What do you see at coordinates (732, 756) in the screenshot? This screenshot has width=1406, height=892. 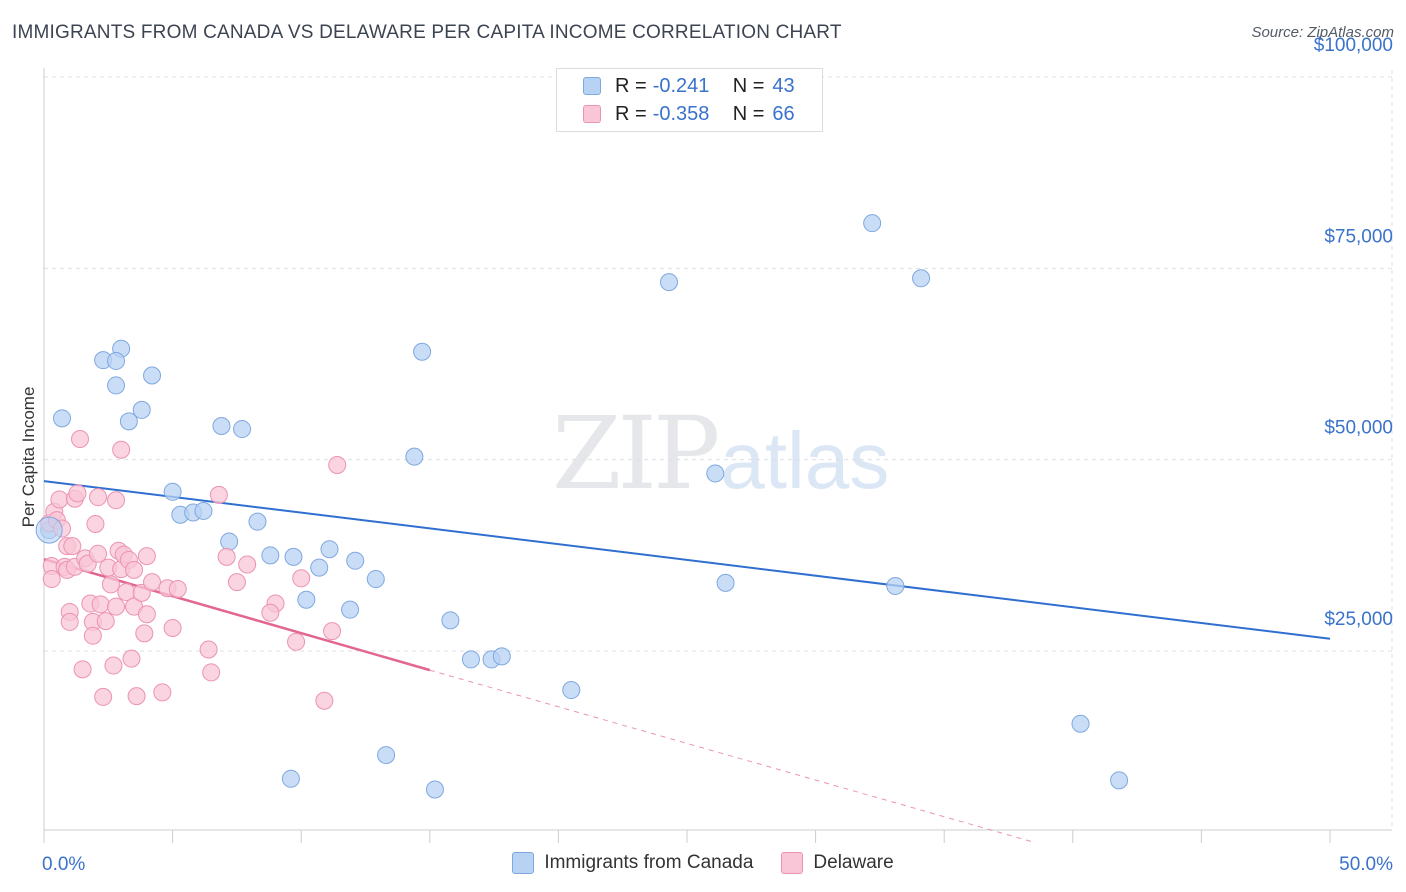 I see `delaware-trend-extension` at bounding box center [732, 756].